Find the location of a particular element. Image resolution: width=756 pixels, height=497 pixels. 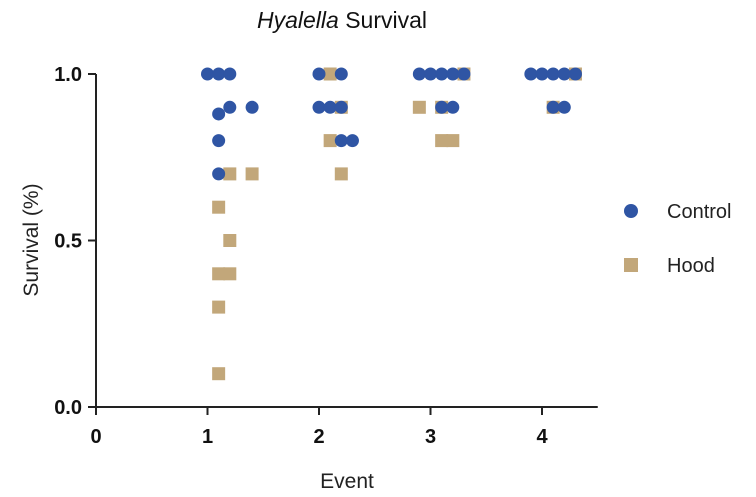

x-tick-label: 2 is located at coordinates (318, 437).